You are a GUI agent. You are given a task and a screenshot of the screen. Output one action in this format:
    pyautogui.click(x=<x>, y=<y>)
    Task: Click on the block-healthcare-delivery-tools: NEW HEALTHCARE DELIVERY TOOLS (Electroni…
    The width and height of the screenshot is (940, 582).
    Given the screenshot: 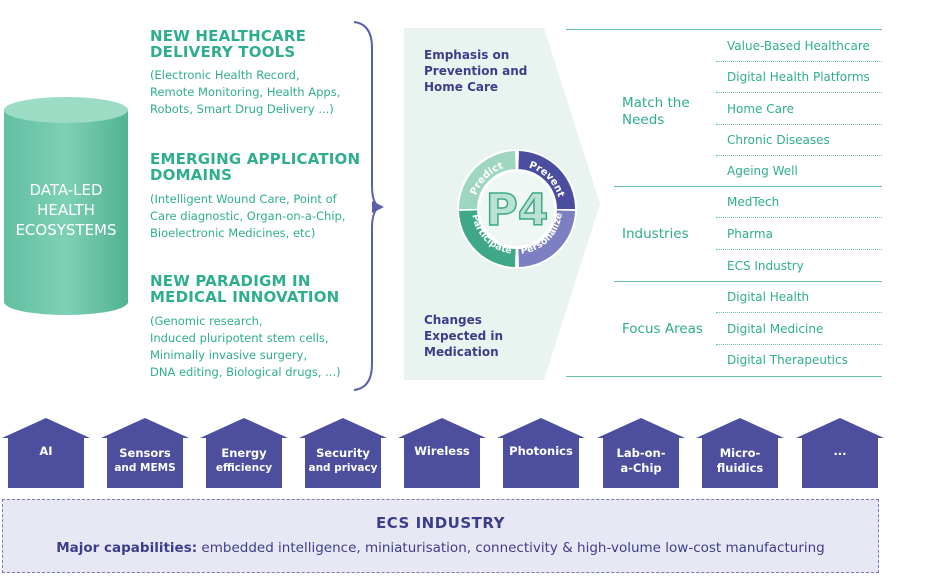 What is the action you would take?
    pyautogui.click(x=257, y=73)
    